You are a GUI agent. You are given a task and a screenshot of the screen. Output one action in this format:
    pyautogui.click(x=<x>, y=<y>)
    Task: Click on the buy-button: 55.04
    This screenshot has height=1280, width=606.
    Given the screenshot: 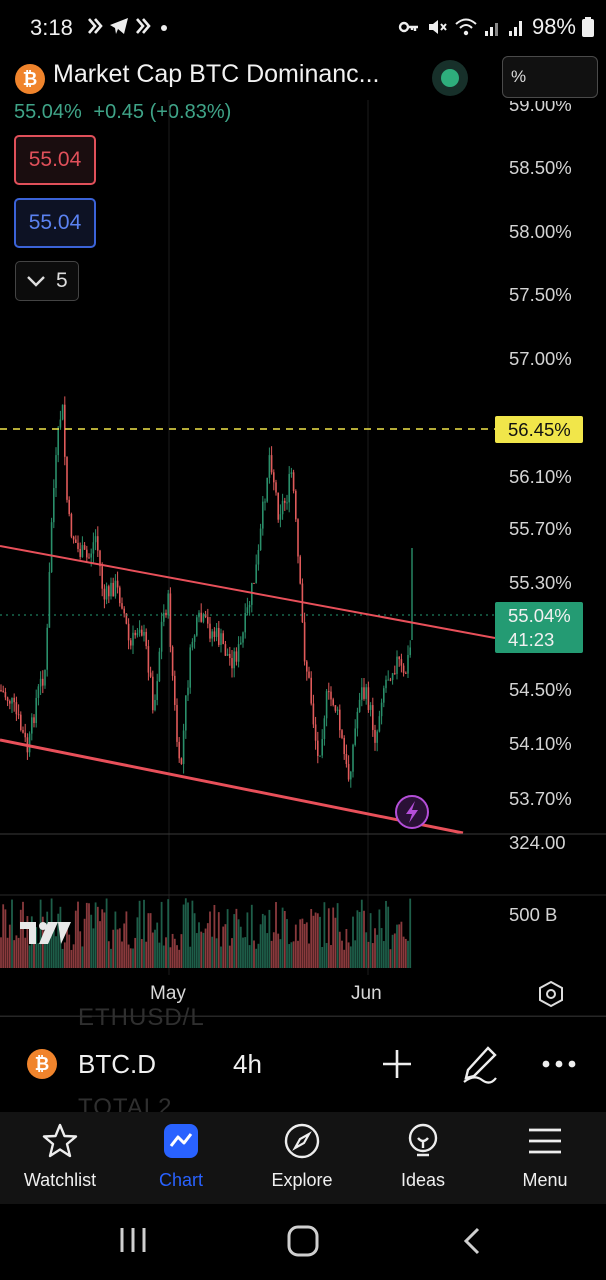 What is the action you would take?
    pyautogui.click(x=55, y=223)
    